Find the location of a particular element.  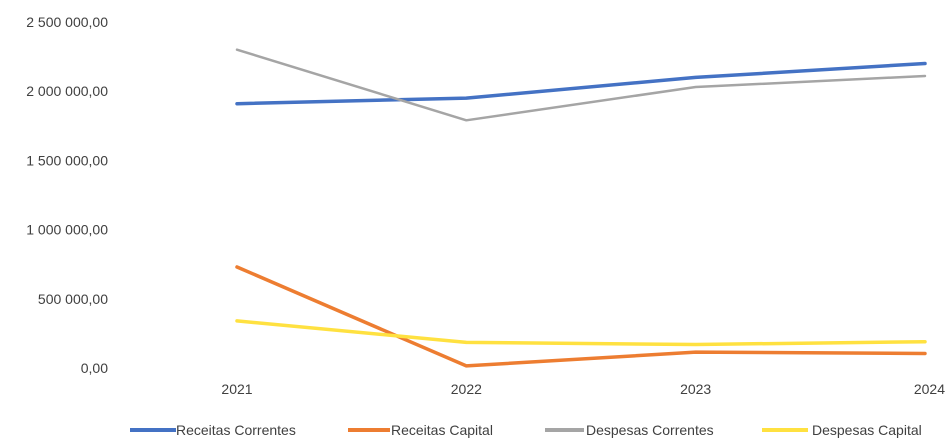

legend-label: Receitas Capital is located at coordinates (442, 430).